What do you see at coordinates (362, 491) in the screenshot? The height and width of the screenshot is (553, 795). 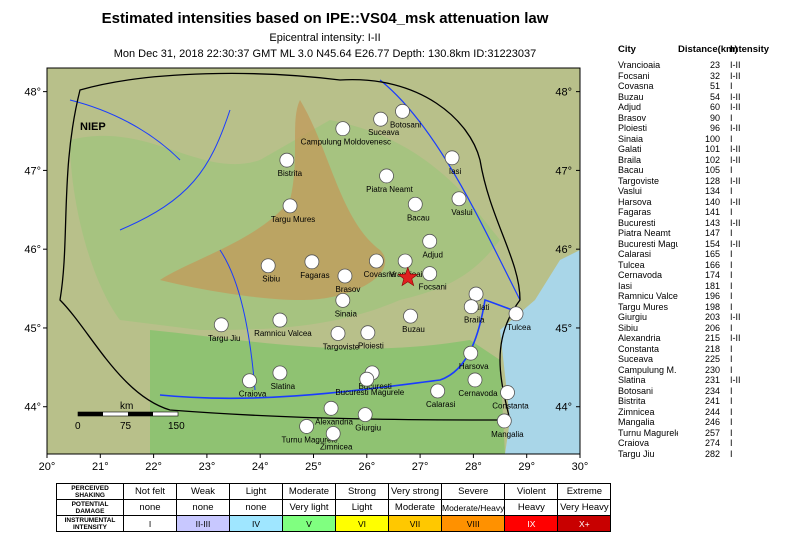 I see `legend-cell-shaking: Strong` at bounding box center [362, 491].